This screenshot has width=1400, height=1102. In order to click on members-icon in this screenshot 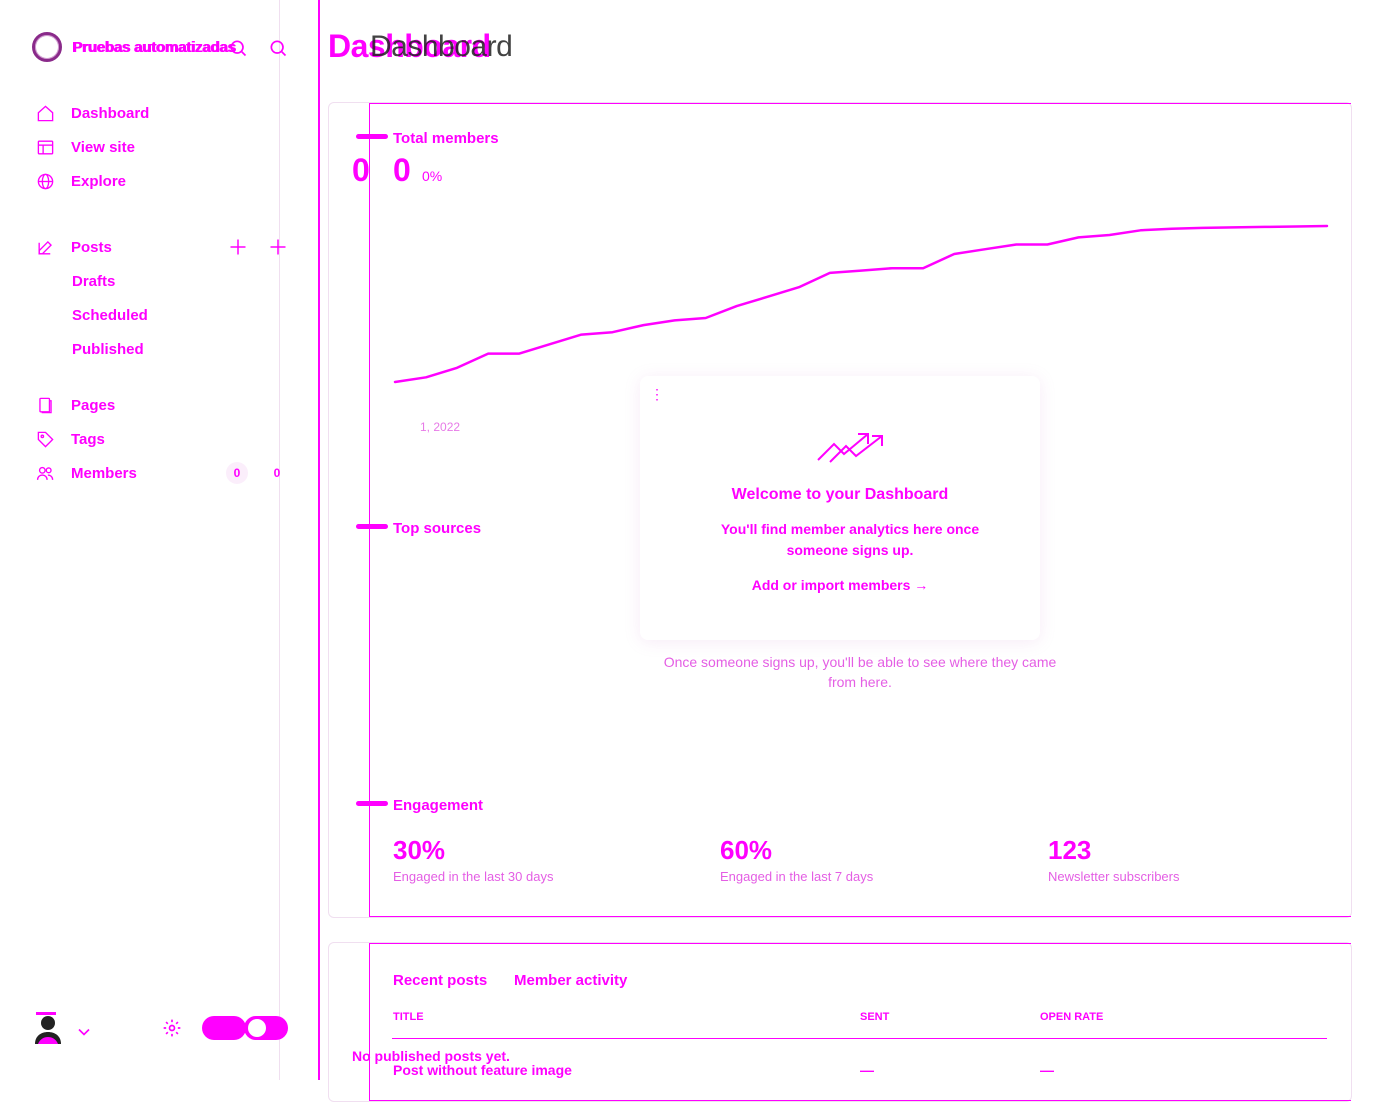, I will do `click(45, 473)`.